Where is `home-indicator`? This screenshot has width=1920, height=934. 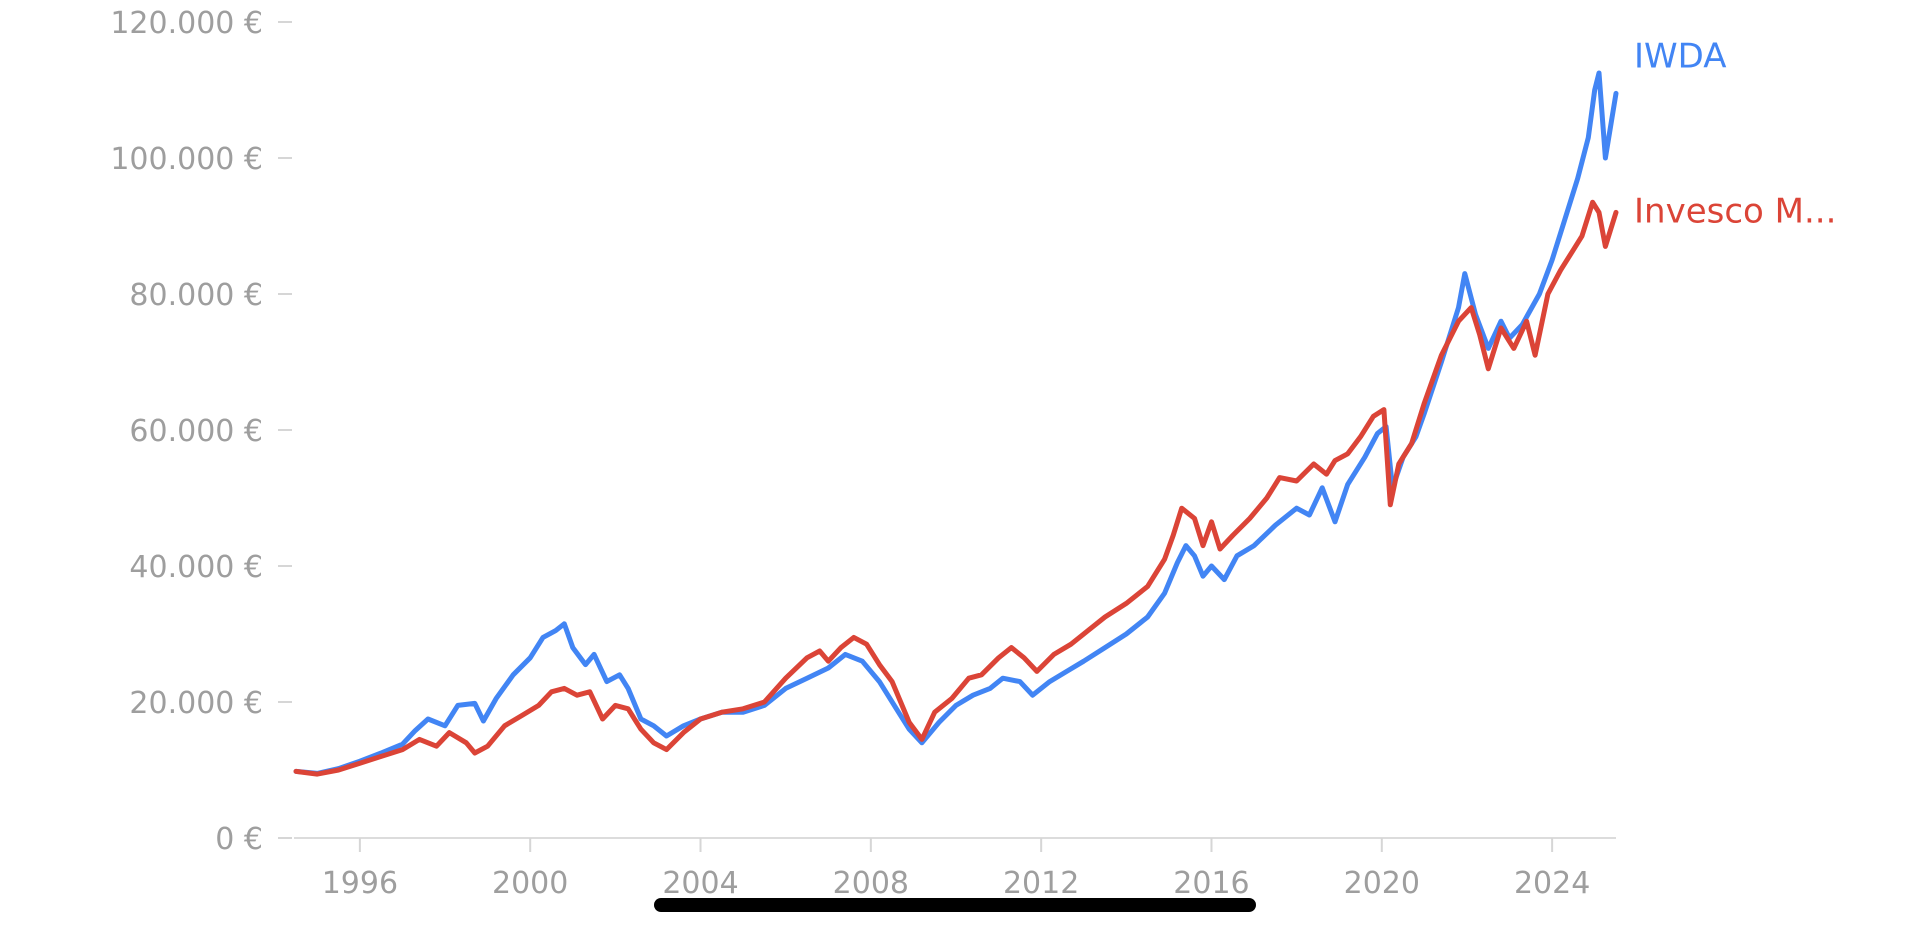 home-indicator is located at coordinates (955, 905).